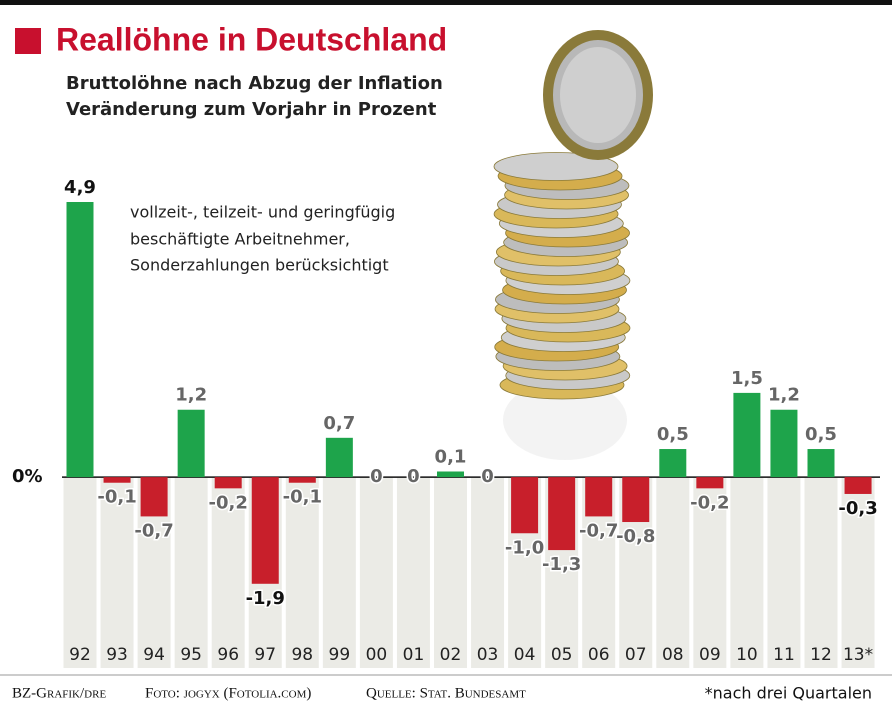 The width and height of the screenshot is (892, 720). I want to click on top-rule, so click(446, 2).